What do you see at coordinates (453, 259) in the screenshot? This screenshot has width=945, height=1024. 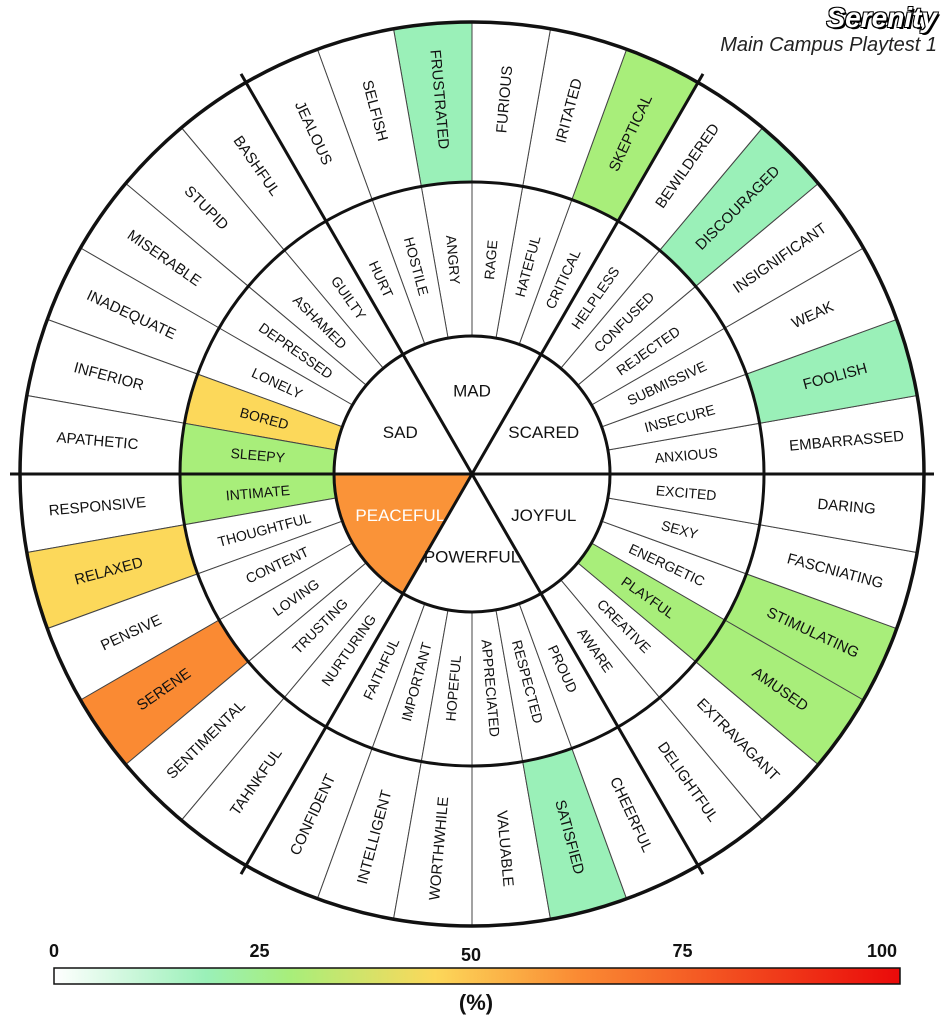 I see `middle-label-angry: ANGRY` at bounding box center [453, 259].